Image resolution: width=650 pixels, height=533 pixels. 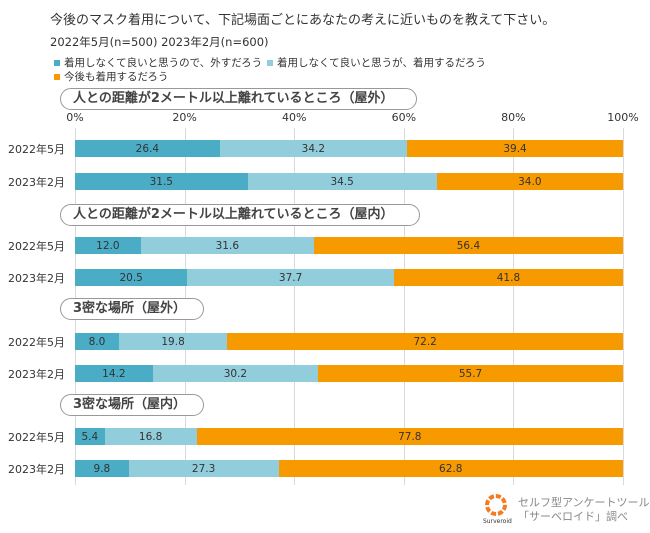 I want to click on x-tick-label: 40%, so click(x=294, y=117).